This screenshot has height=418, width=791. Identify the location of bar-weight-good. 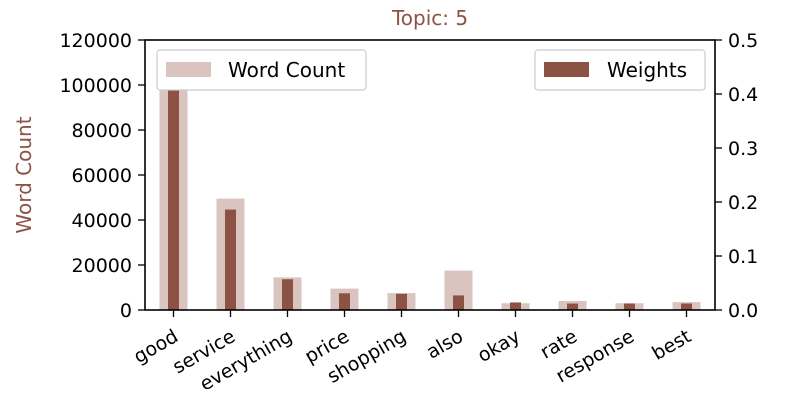
(173, 199).